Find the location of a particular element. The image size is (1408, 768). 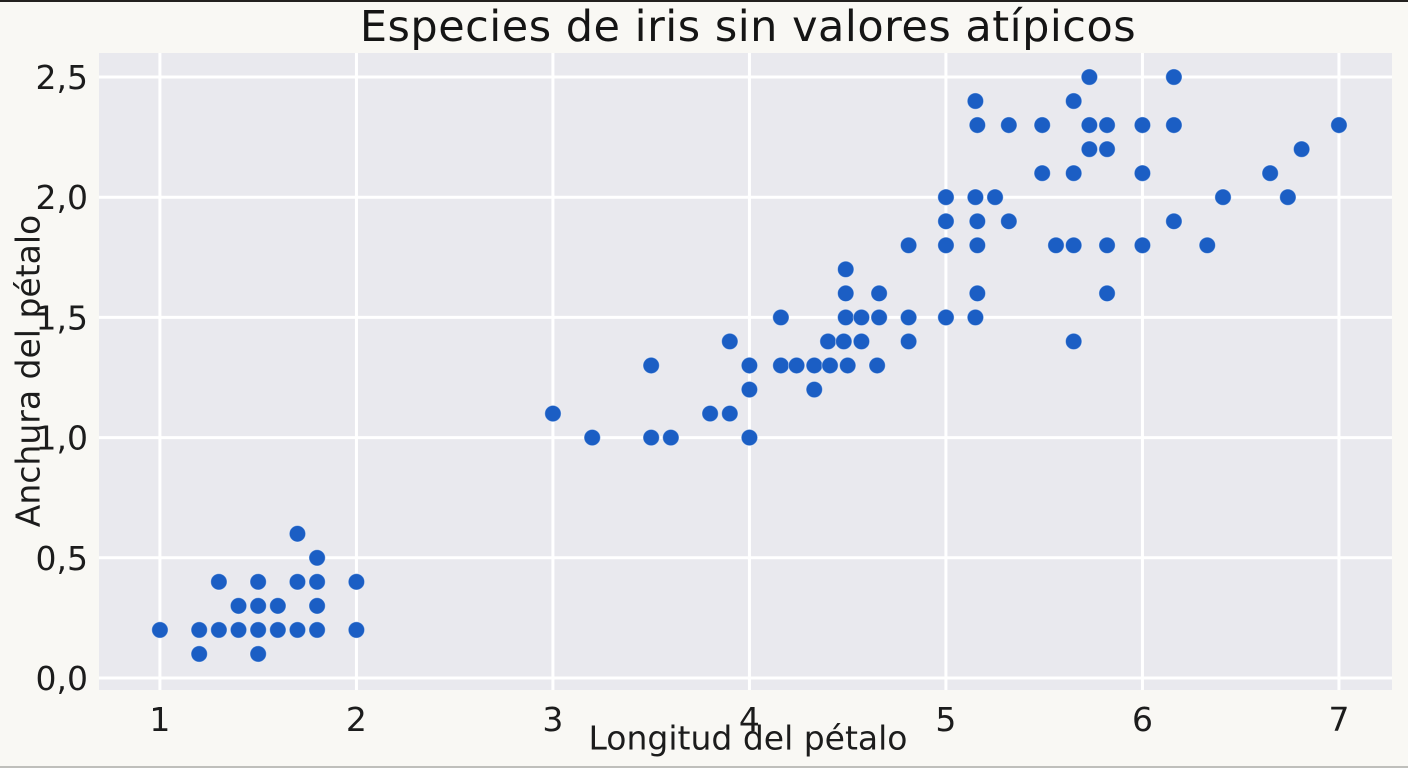

y-tick-label: 2,0 is located at coordinates (62, 197).